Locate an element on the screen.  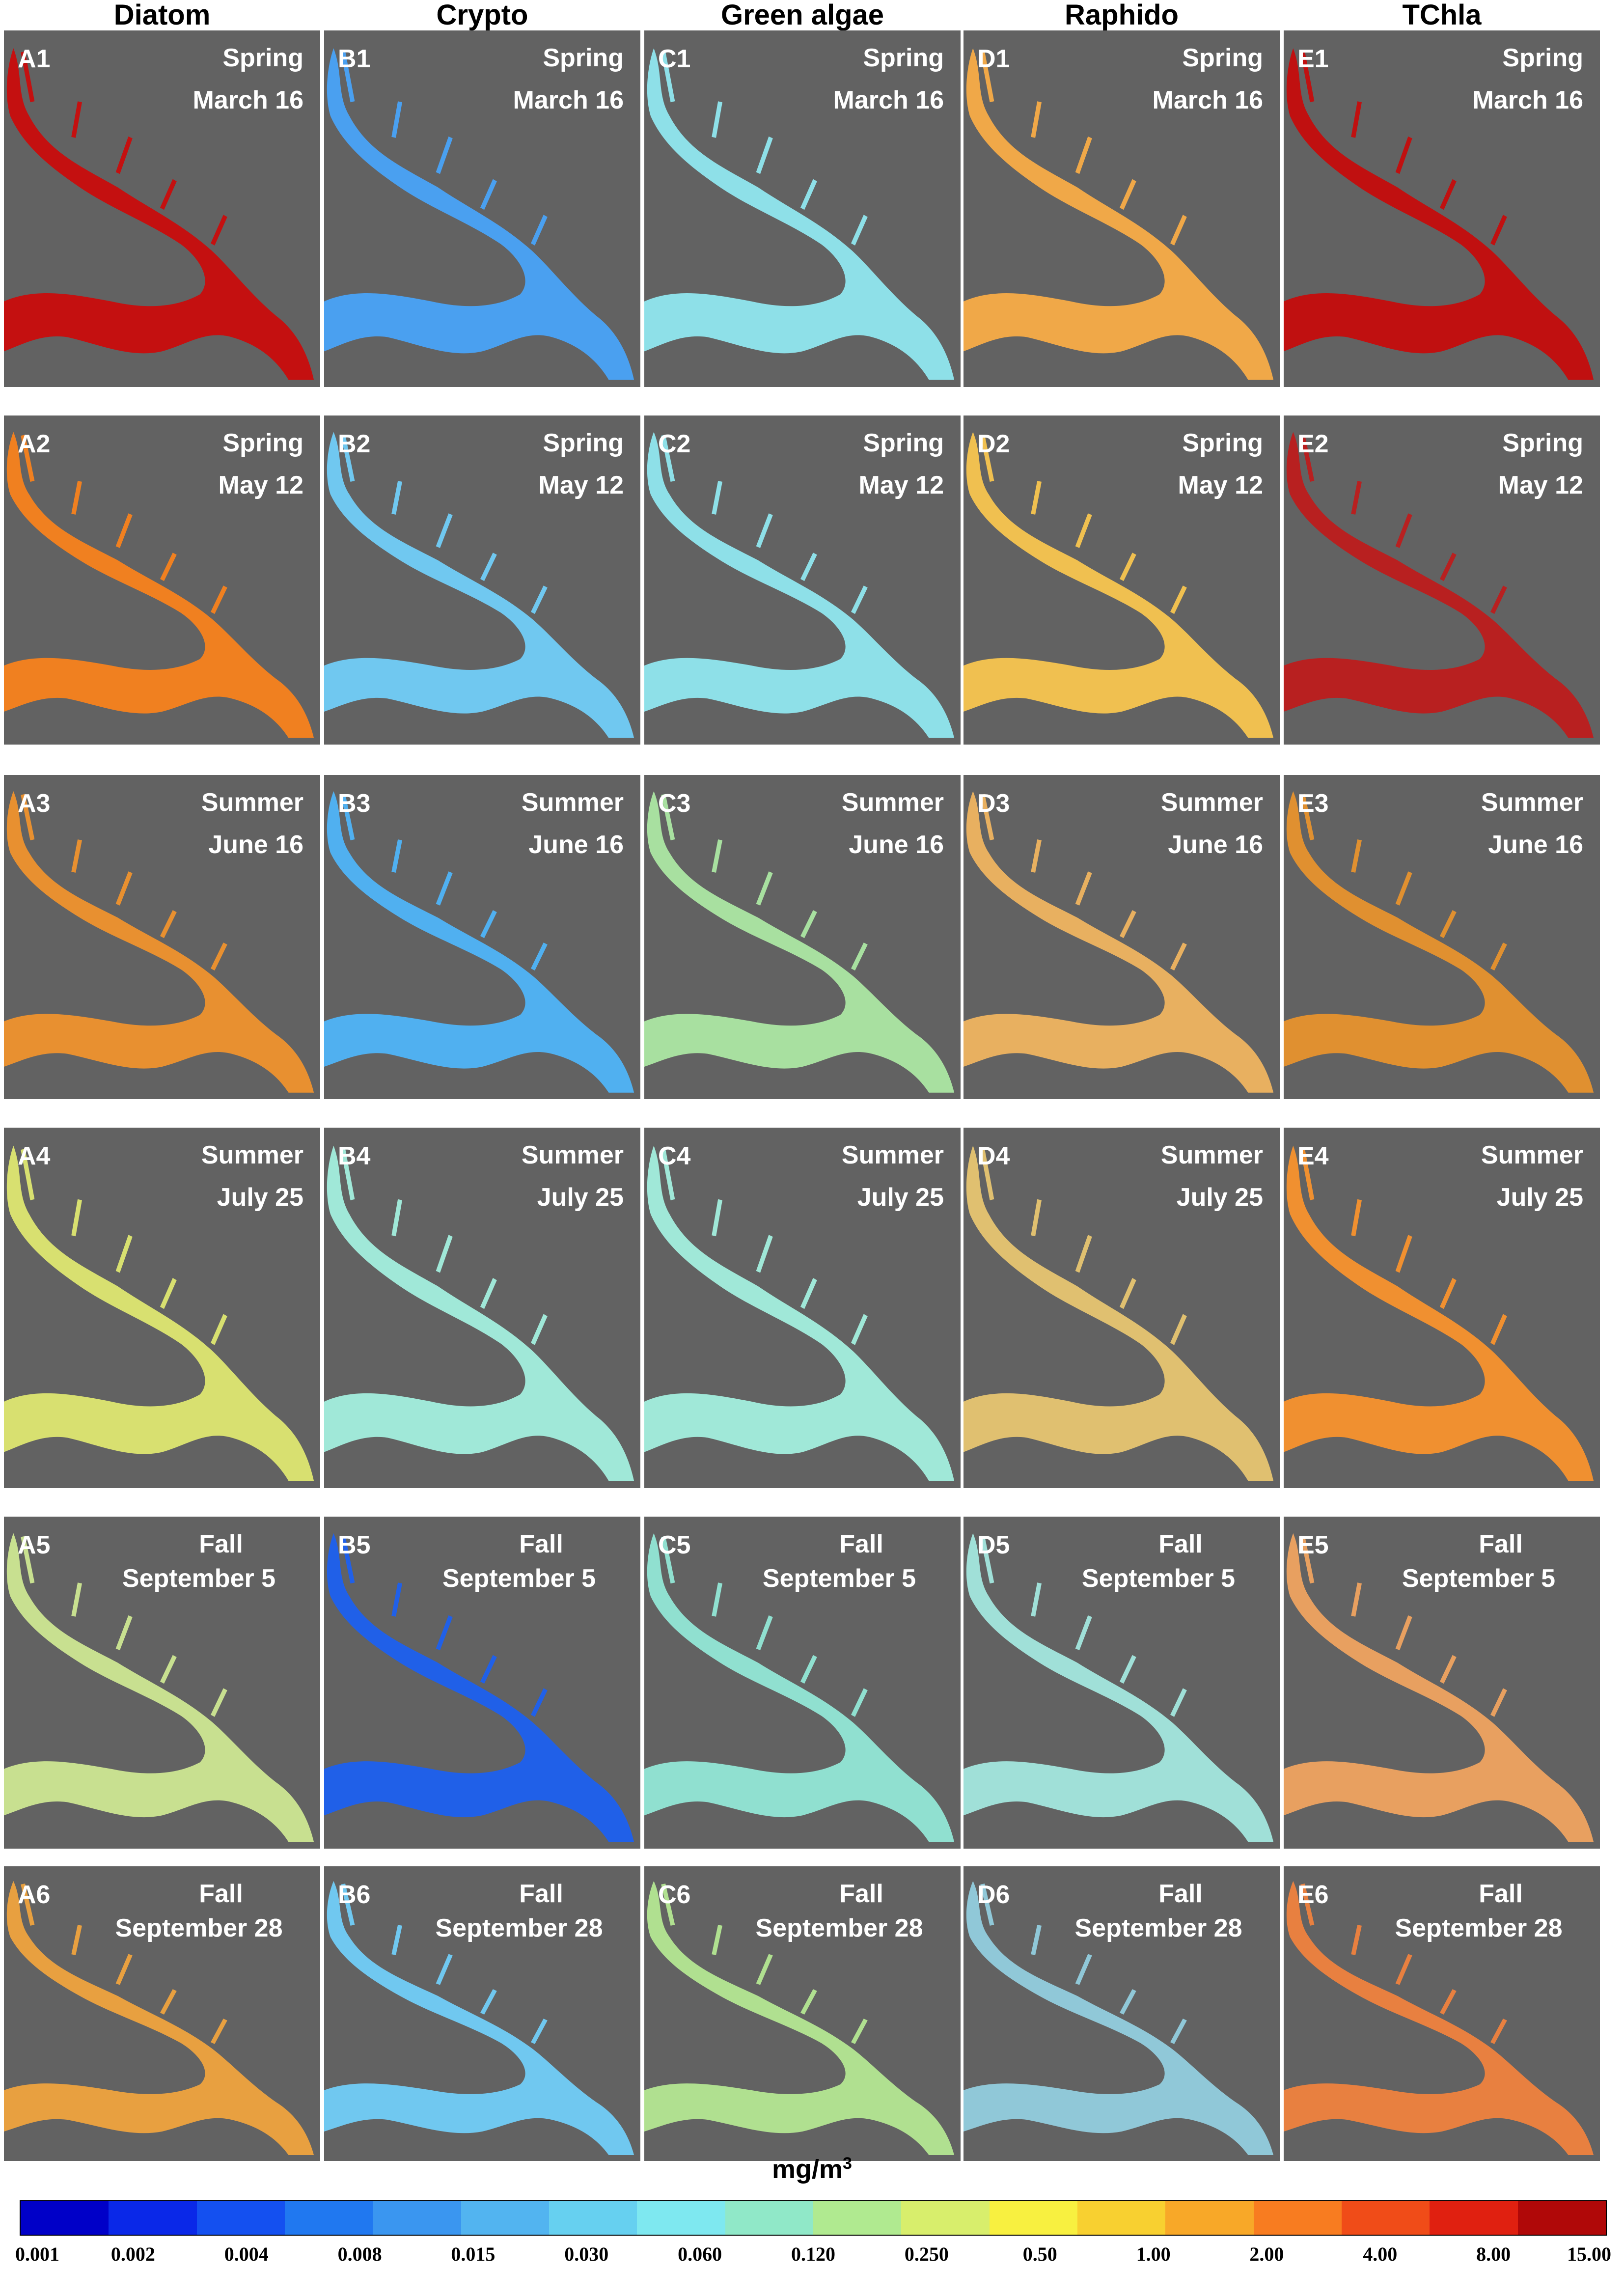
map-panel: E1 Spring March 16 is located at coordinates (1442, 208).